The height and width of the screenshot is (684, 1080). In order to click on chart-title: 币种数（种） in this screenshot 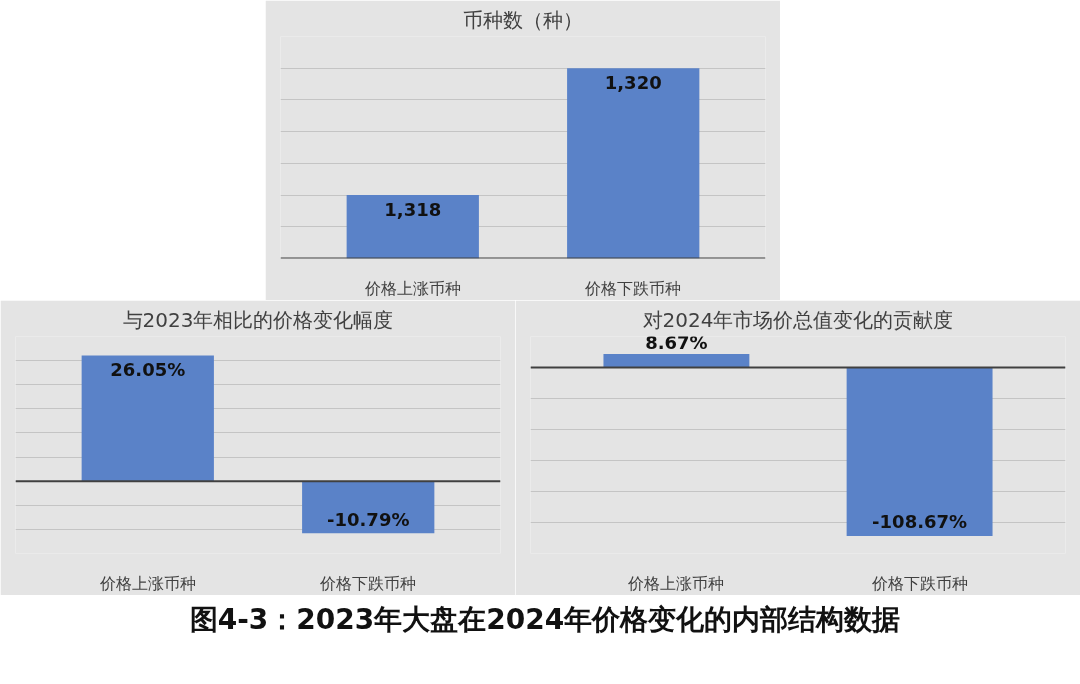, I will do `click(523, 19)`.